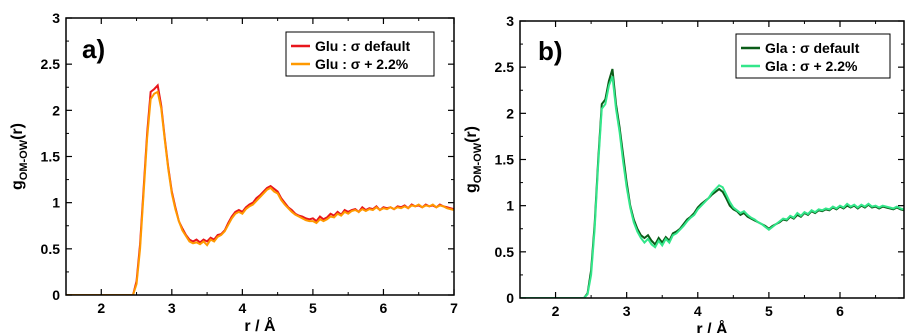  I want to click on legend: Glu : σ default Glu : σ + 2.2%, so click(360, 54).